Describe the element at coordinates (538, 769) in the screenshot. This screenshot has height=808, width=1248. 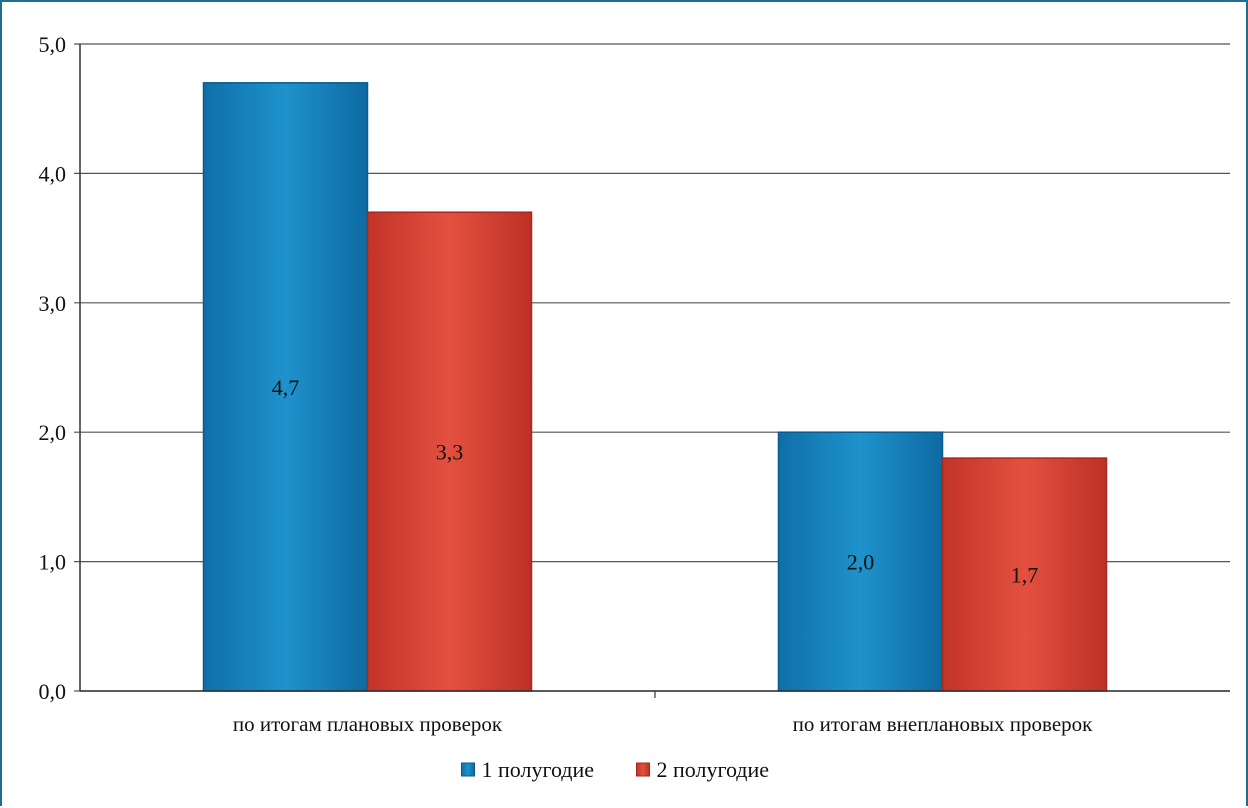
I see `legend-label: 1 полугодие` at that location.